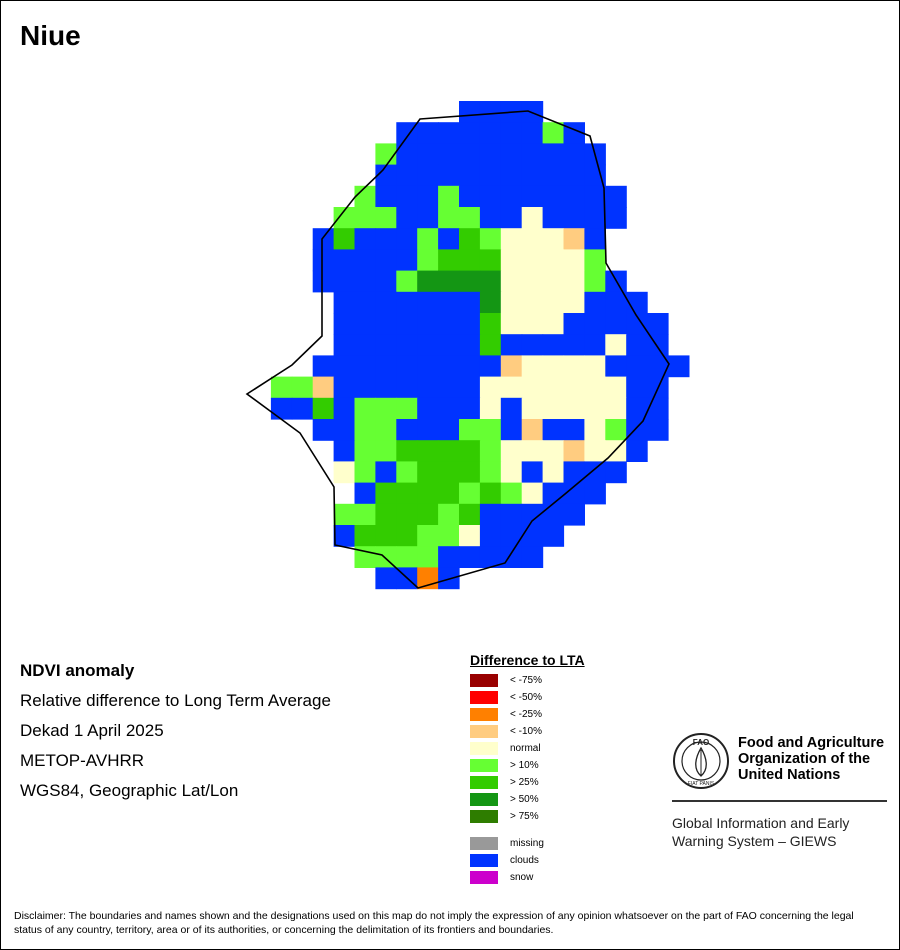 The image size is (900, 950). Describe the element at coordinates (506, 731) in the screenshot. I see `legend-item: < -10%` at that location.